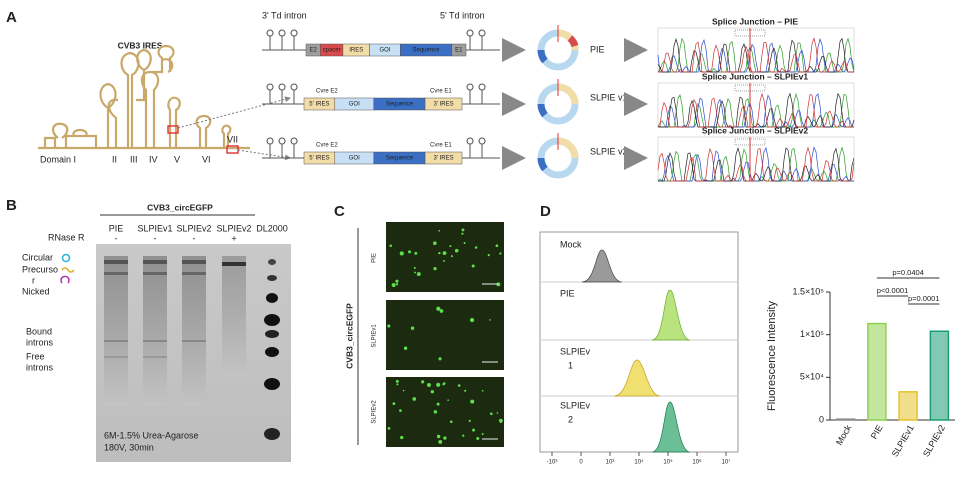  I want to click on band-label: Circular, so click(37, 257).